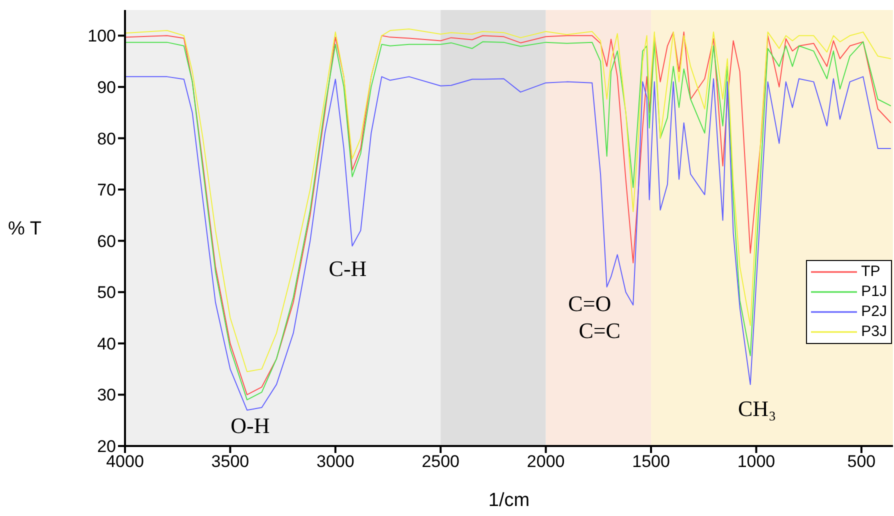 The width and height of the screenshot is (894, 516). What do you see at coordinates (102, 36) in the screenshot?
I see `y-tick-label: 100` at bounding box center [102, 36].